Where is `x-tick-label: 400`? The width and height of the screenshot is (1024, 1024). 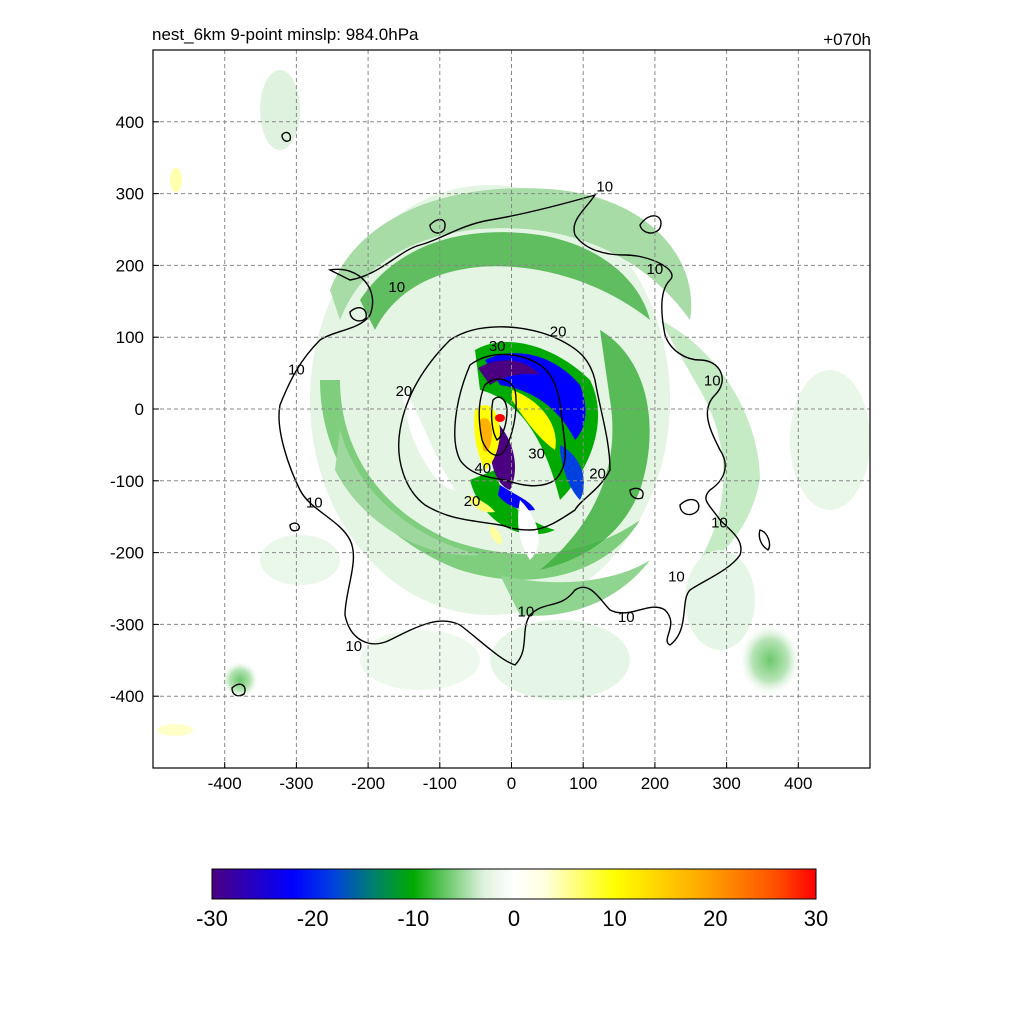 x-tick-label: 400 is located at coordinates (798, 783).